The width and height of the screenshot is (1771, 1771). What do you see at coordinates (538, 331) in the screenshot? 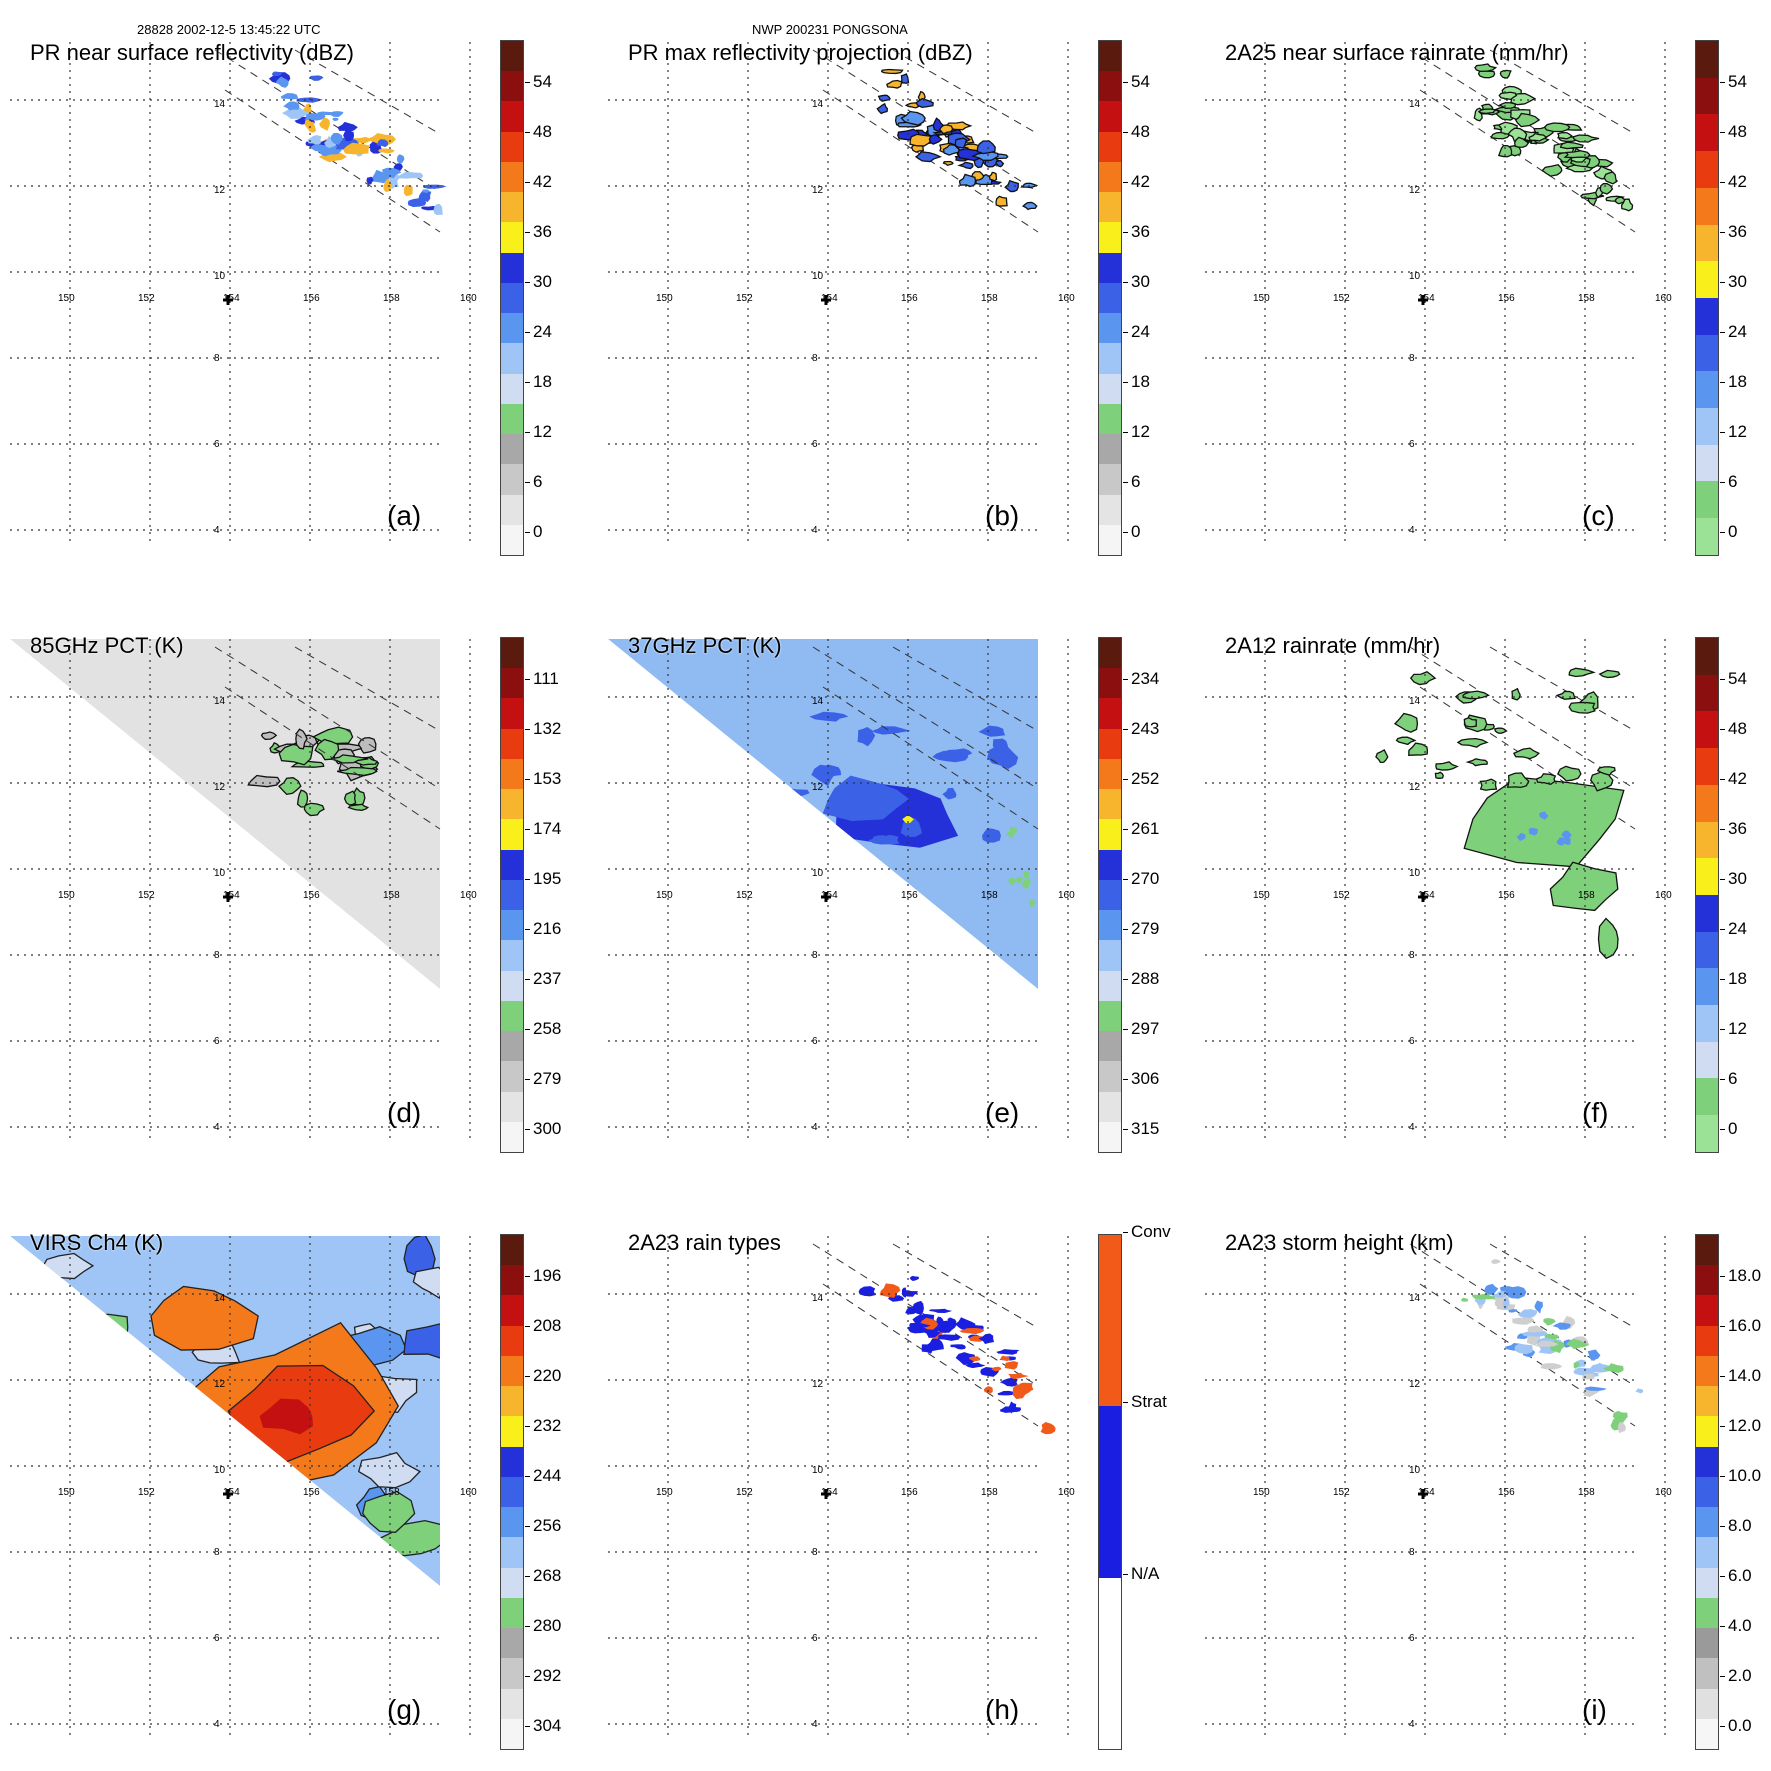
I see `colorbar-tick-label: 24` at bounding box center [538, 331].